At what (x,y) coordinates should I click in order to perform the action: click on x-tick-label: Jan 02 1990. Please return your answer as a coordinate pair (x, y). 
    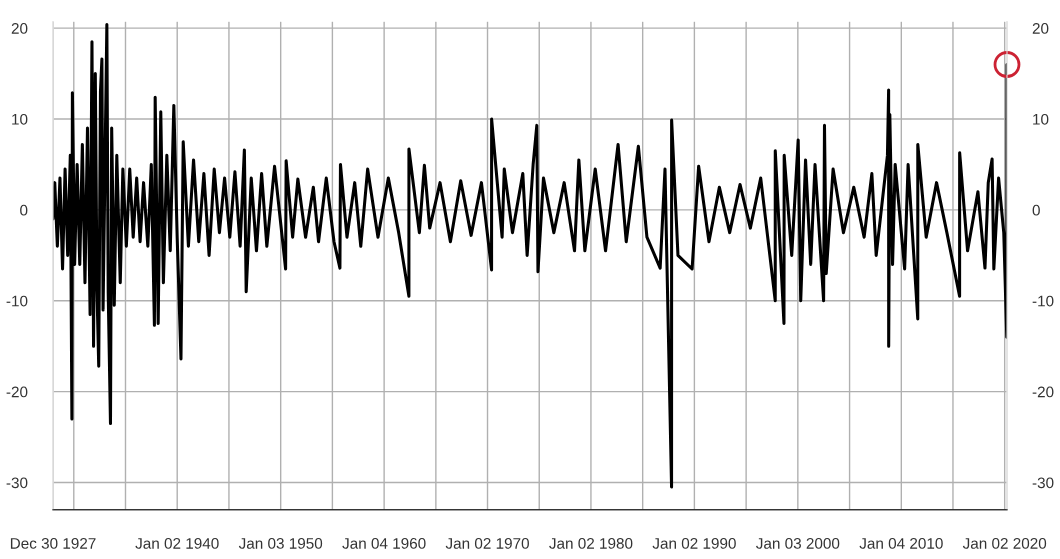
    Looking at the image, I should click on (694, 543).